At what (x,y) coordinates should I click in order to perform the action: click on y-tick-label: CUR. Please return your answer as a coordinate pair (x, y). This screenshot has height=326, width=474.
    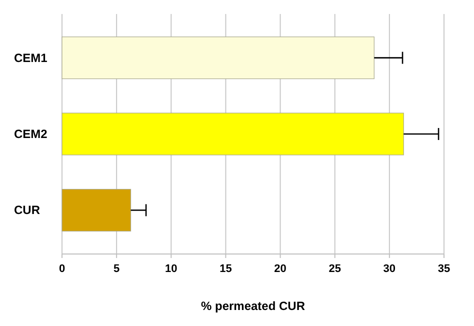
    Looking at the image, I should click on (27, 210).